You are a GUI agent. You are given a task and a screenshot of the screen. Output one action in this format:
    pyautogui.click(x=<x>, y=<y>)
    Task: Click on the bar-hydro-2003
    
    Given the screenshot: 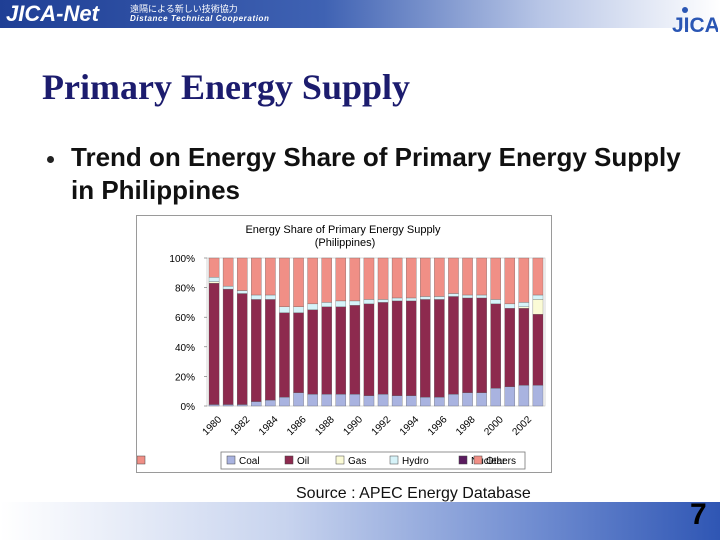 What is the action you would take?
    pyautogui.click(x=538, y=297)
    